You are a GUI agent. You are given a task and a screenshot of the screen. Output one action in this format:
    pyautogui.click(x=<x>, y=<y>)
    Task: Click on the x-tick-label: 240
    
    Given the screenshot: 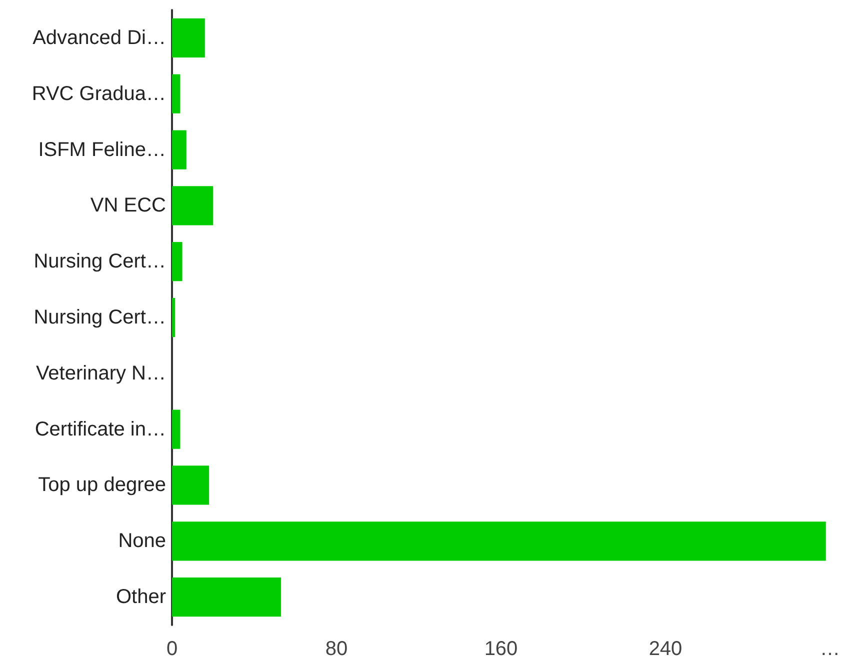 What is the action you would take?
    pyautogui.click(x=665, y=649)
    